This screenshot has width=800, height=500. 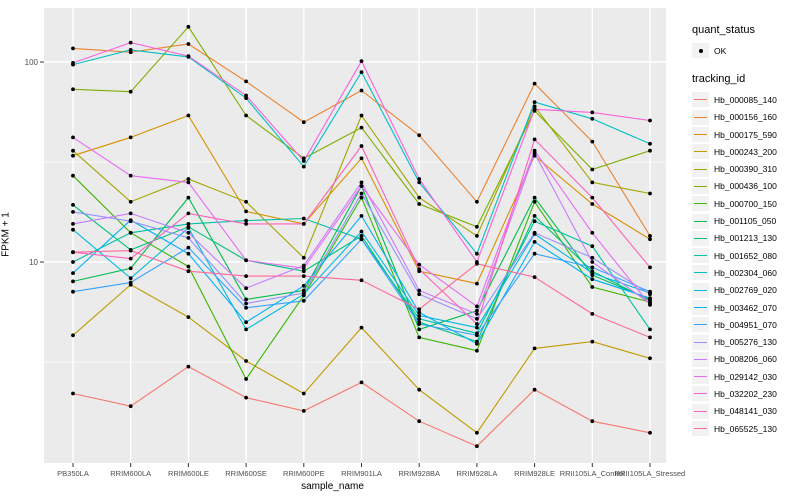 What do you see at coordinates (746, 272) in the screenshot?
I see `legend-item-Hb_002304_060: Hb_002304_060` at bounding box center [746, 272].